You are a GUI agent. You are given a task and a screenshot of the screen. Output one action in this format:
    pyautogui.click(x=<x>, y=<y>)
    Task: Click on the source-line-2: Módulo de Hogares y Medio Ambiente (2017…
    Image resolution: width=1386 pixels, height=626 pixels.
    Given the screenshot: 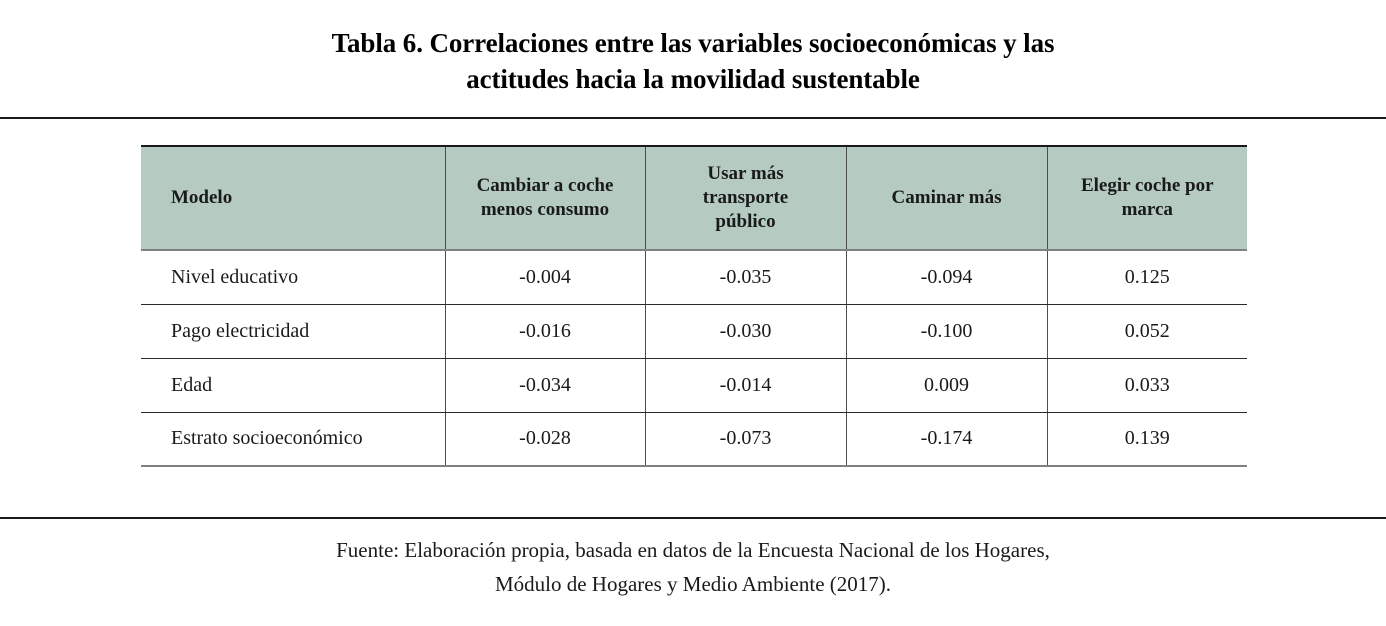 What is the action you would take?
    pyautogui.click(x=693, y=584)
    